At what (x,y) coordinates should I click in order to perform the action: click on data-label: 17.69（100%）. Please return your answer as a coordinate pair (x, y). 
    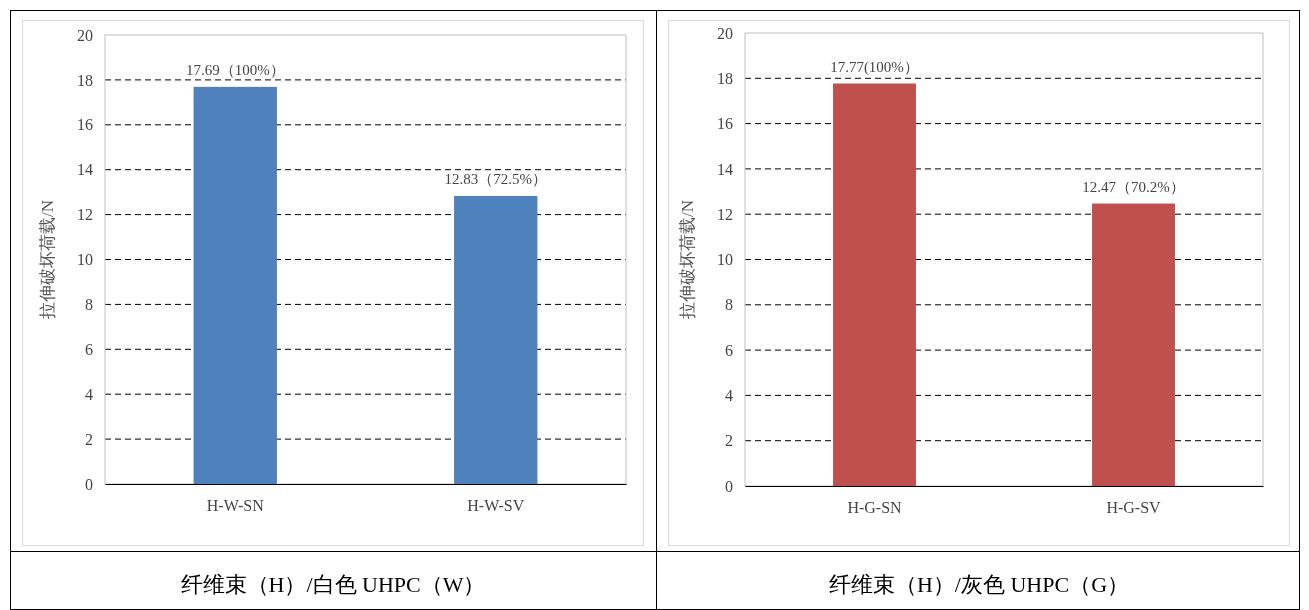
    Looking at the image, I should click on (235, 69).